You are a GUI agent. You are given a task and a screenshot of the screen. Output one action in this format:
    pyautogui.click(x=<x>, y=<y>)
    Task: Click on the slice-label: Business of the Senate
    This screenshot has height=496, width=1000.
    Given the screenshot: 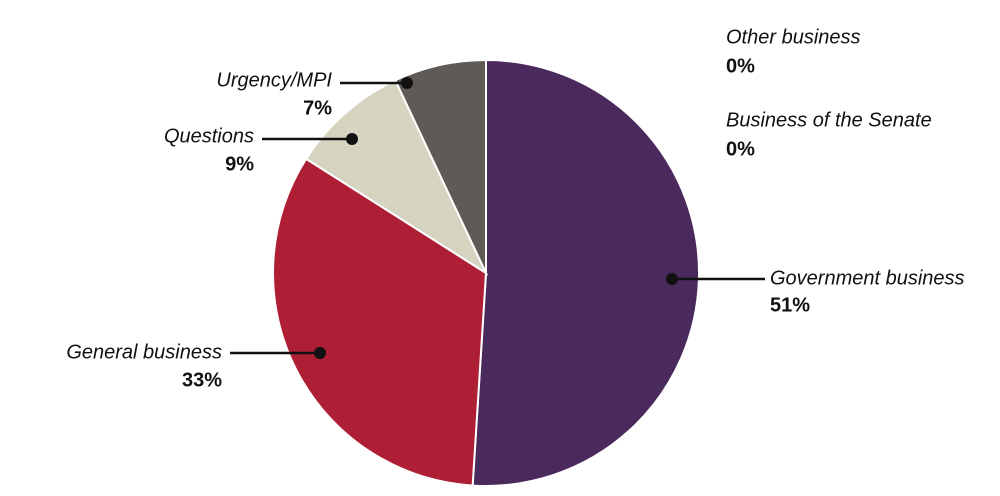 What is the action you would take?
    pyautogui.click(x=829, y=120)
    